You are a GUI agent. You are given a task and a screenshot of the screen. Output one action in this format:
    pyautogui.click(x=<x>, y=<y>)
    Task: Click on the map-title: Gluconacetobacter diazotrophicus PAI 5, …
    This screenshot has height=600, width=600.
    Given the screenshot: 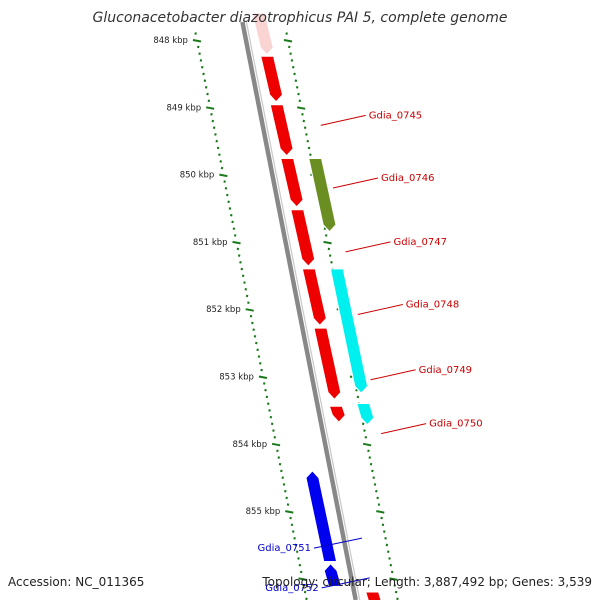 What is the action you would take?
    pyautogui.click(x=300, y=18)
    